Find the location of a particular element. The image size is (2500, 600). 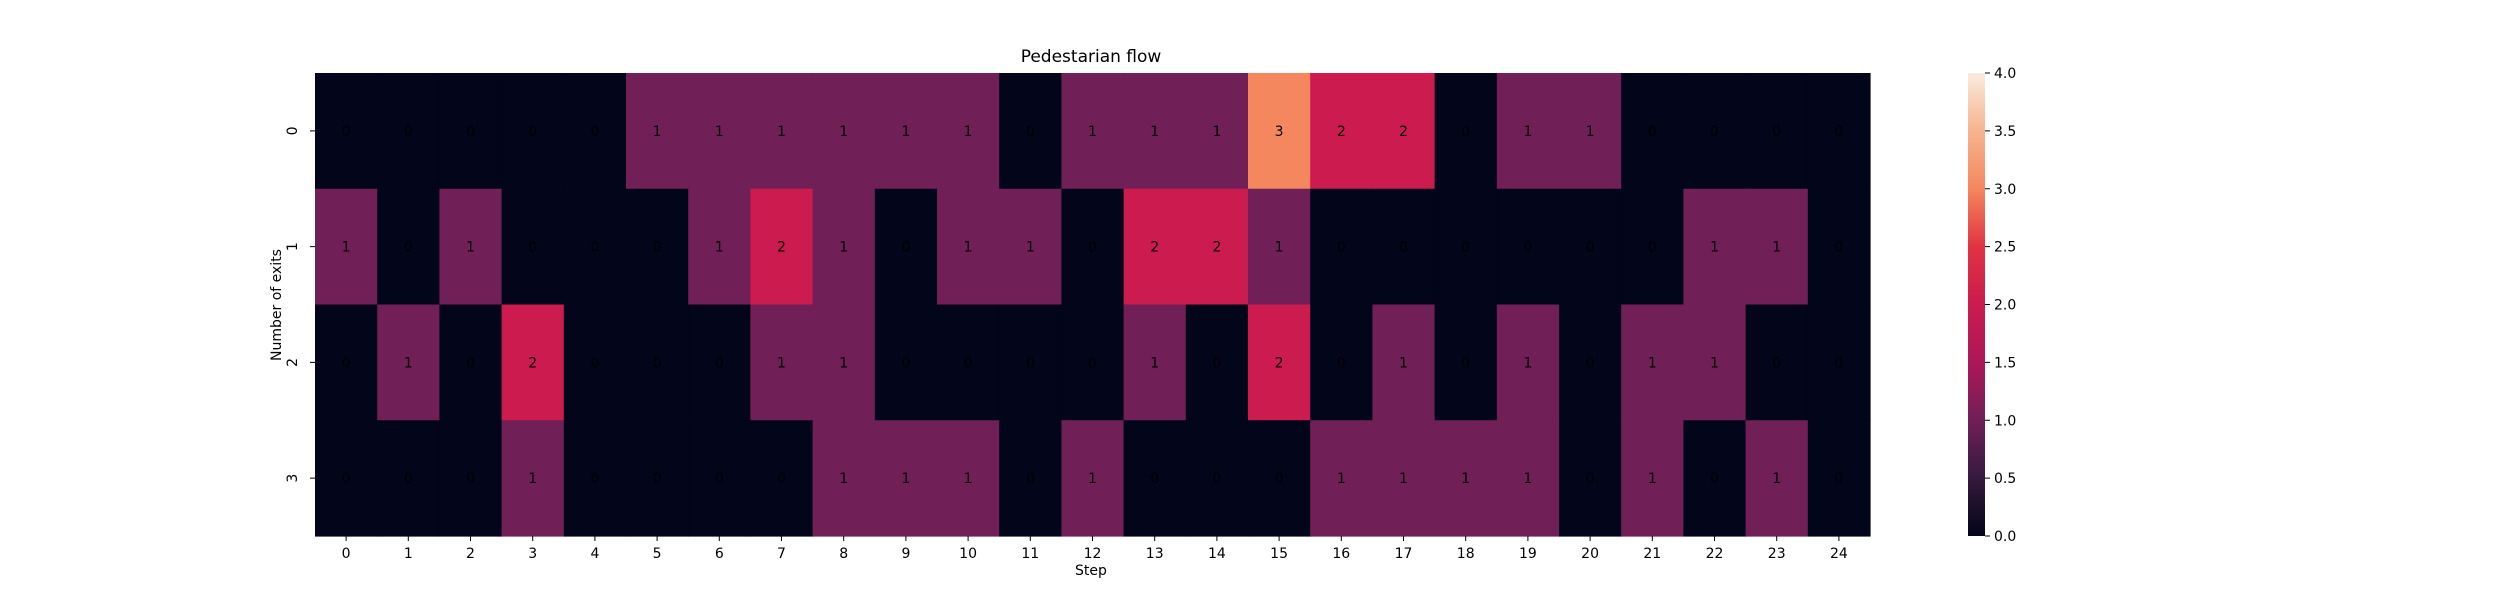

x-tick-label: 16 is located at coordinates (1341, 554).